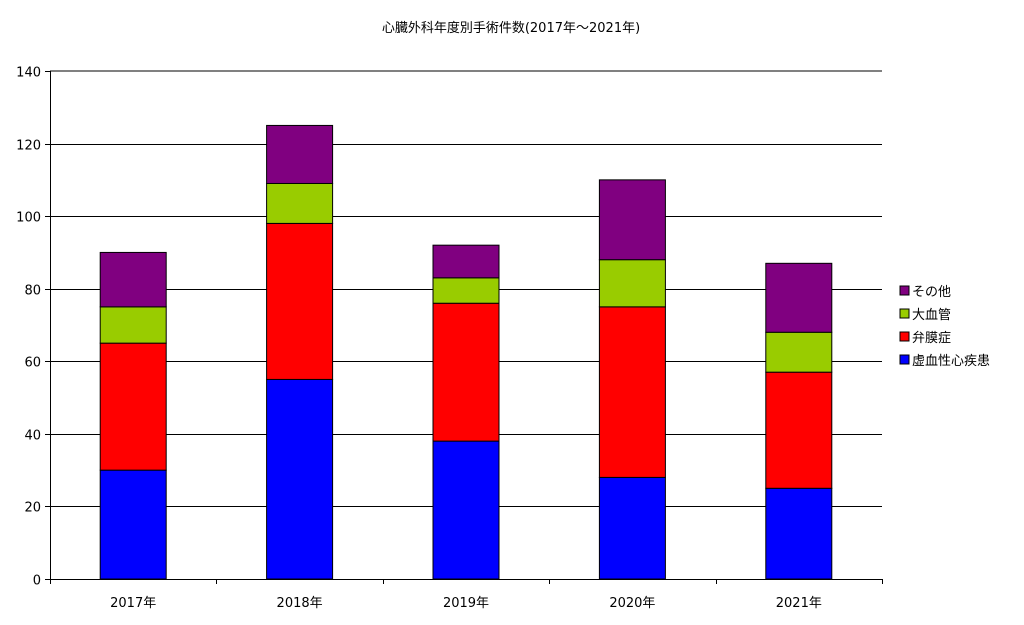 Image resolution: width=1024 pixels, height=625 pixels. What do you see at coordinates (32, 363) in the screenshot?
I see `y-tick-label: 60` at bounding box center [32, 363].